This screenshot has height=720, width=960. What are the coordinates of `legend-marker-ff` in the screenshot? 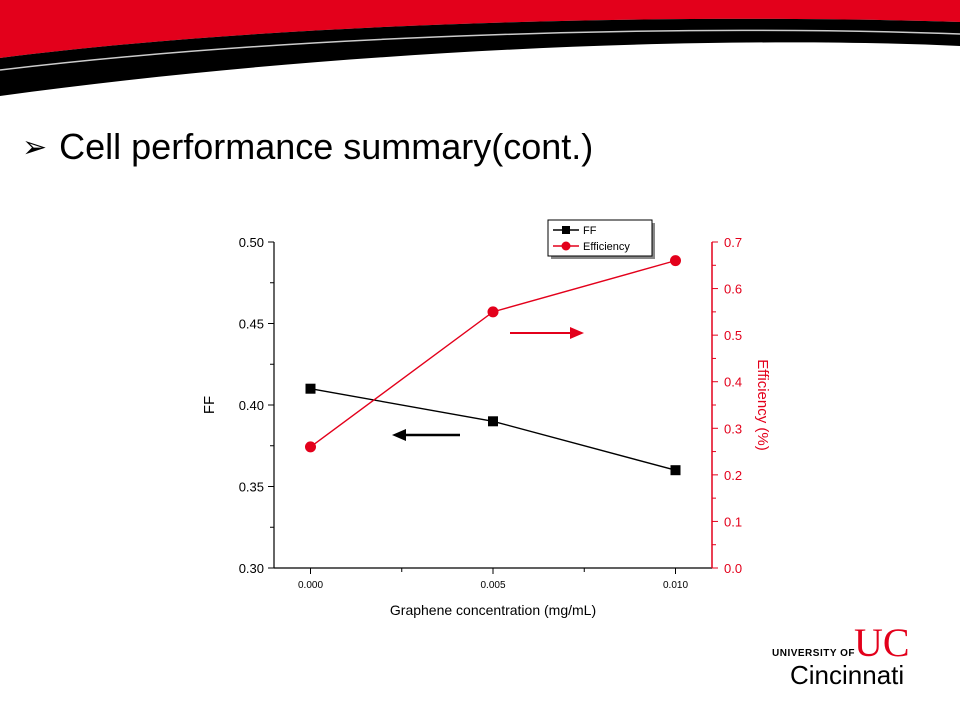 It's located at (566, 230).